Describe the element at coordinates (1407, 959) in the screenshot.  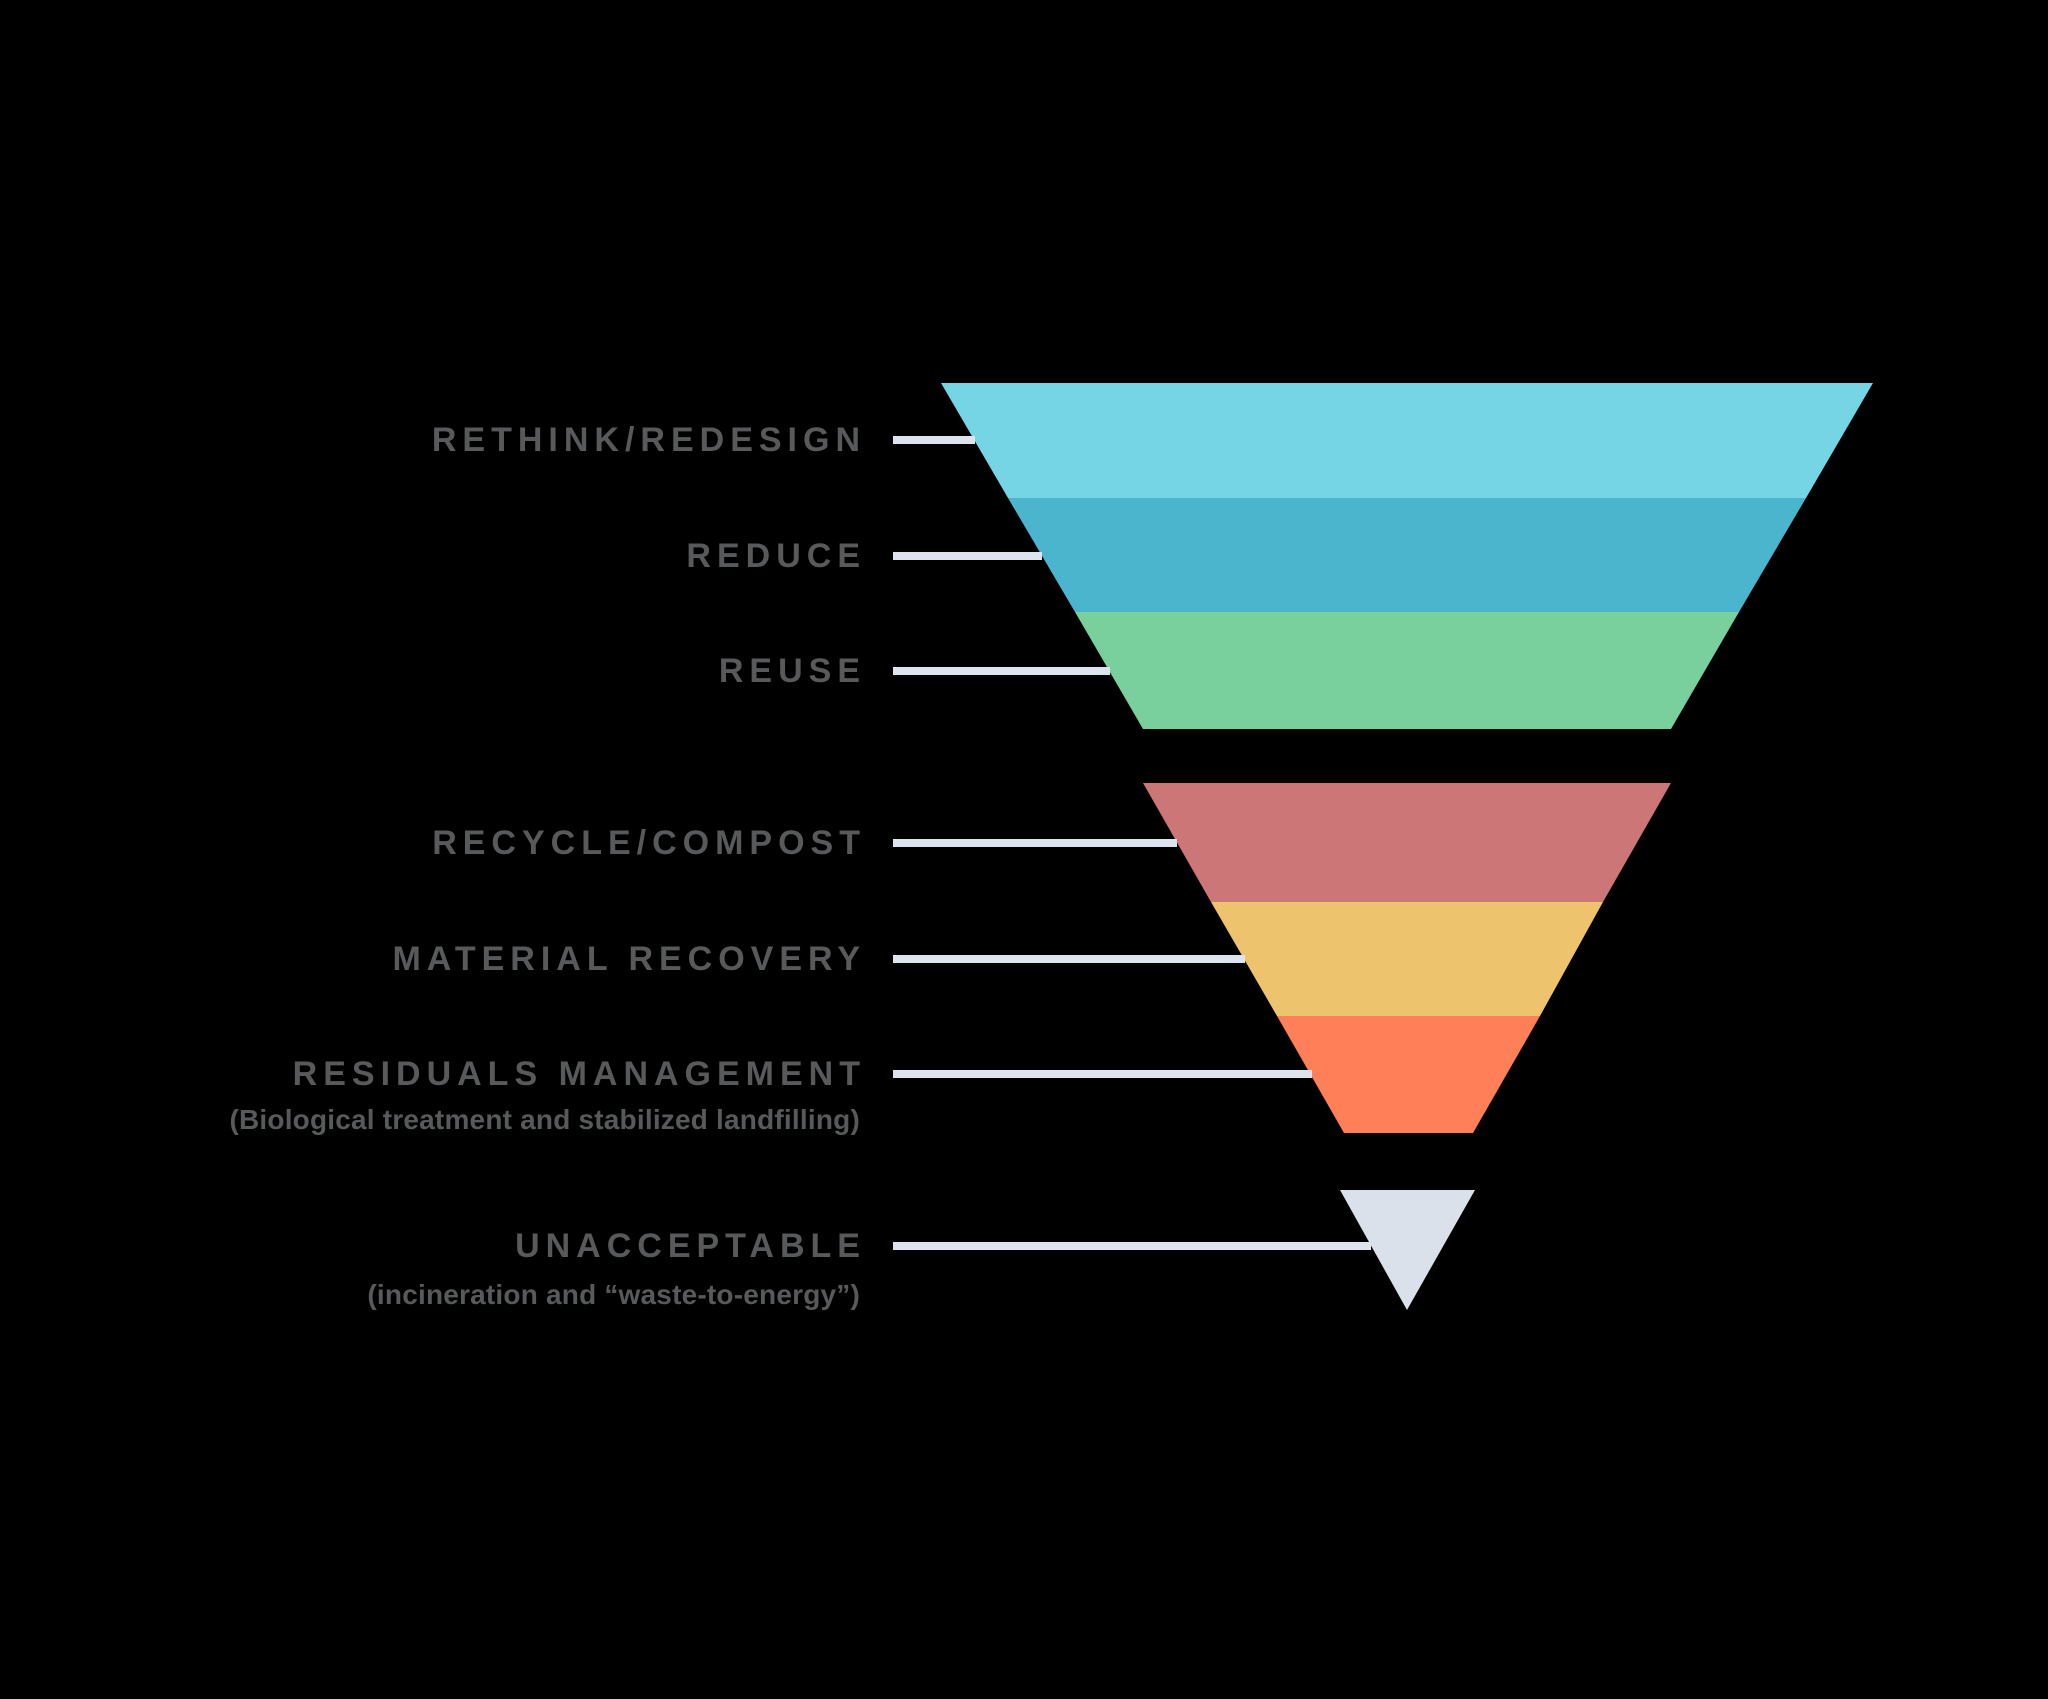
I see `funnel-level-material-recovery` at that location.